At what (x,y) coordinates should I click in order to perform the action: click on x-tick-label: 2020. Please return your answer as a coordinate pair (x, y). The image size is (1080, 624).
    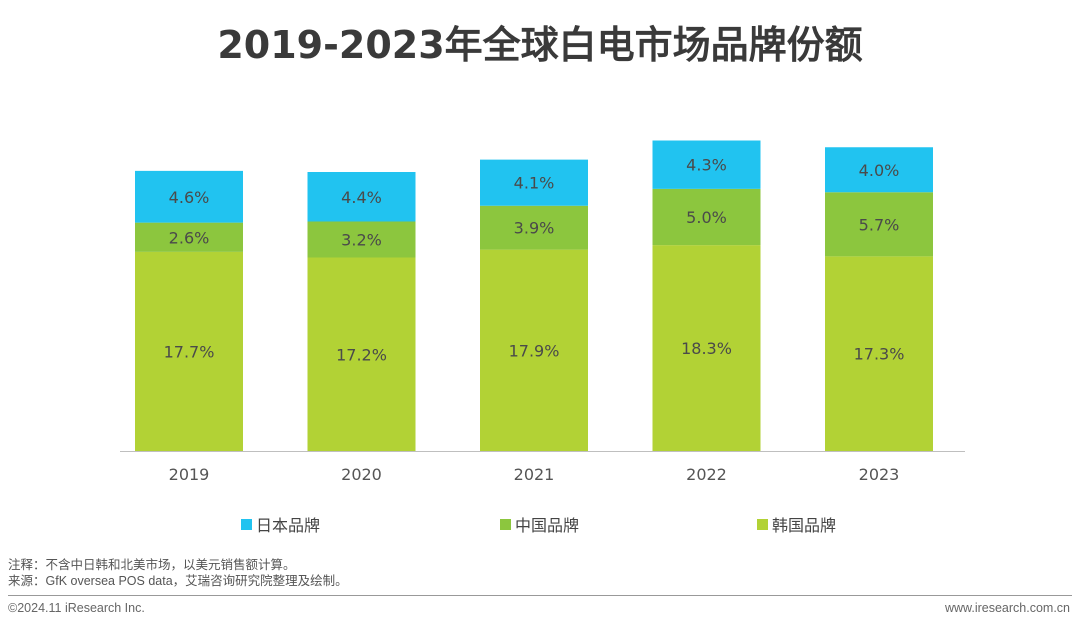
    Looking at the image, I should click on (361, 474).